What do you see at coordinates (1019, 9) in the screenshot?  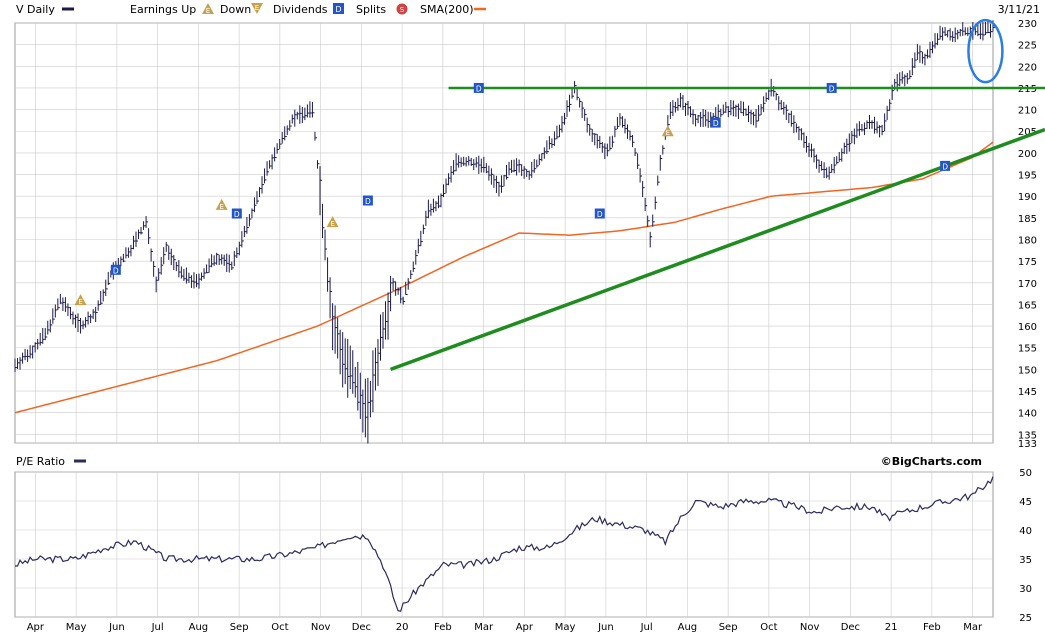 I see `date-label: 3/11/21` at bounding box center [1019, 9].